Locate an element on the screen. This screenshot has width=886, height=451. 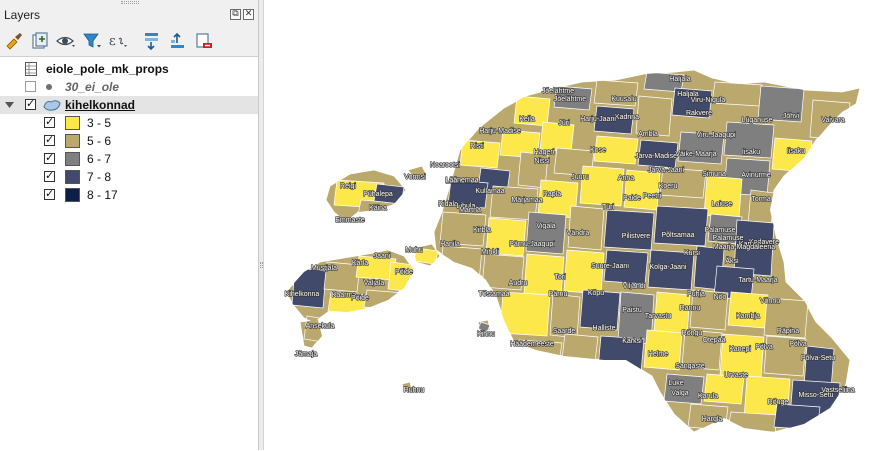
expand-all-button is located at coordinates (152, 41).